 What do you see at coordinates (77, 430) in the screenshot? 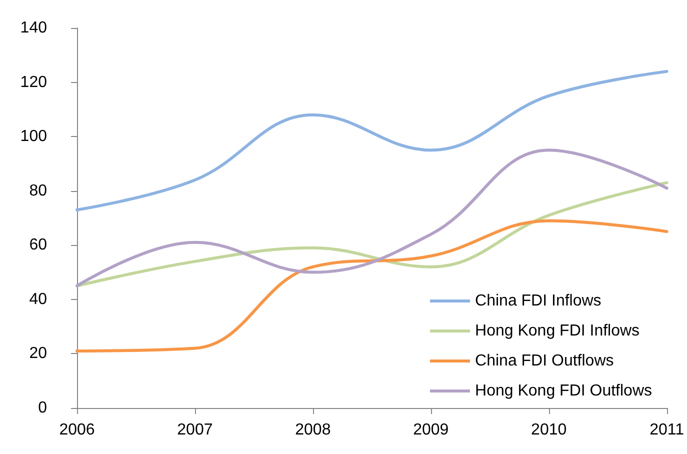
I see `x-tick-label: 2006` at bounding box center [77, 430].